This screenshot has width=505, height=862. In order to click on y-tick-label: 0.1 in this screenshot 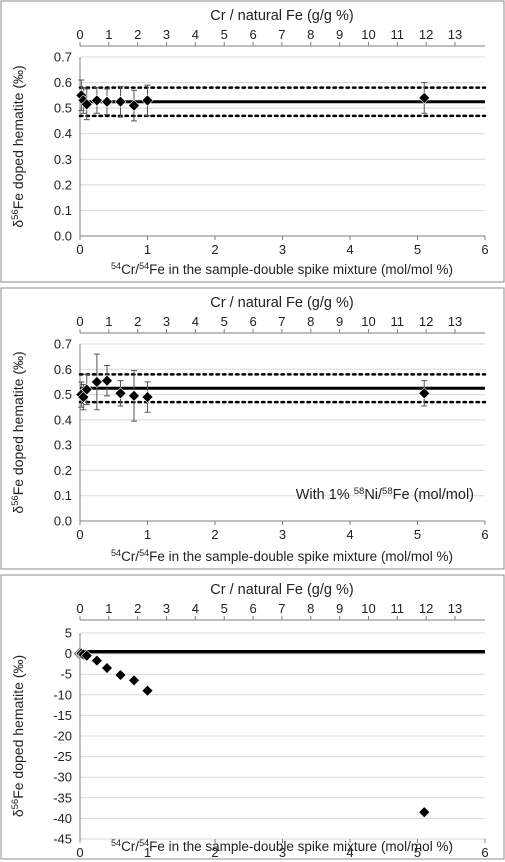, I will do `click(63, 495)`.